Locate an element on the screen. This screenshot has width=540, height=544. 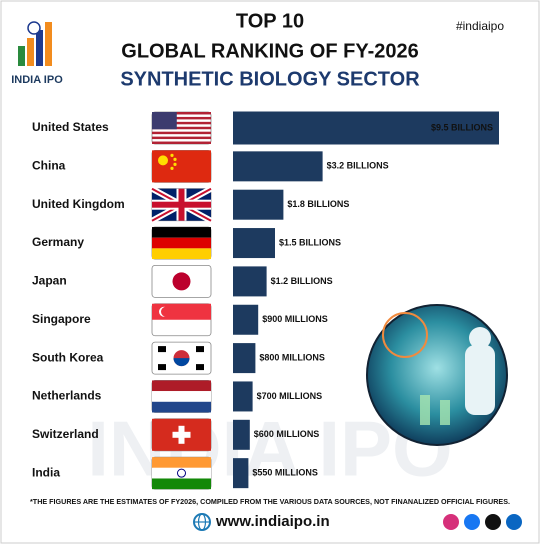
subtitle: SYNTHETIC BIOLOGY SECTOR is located at coordinates (270, 79).